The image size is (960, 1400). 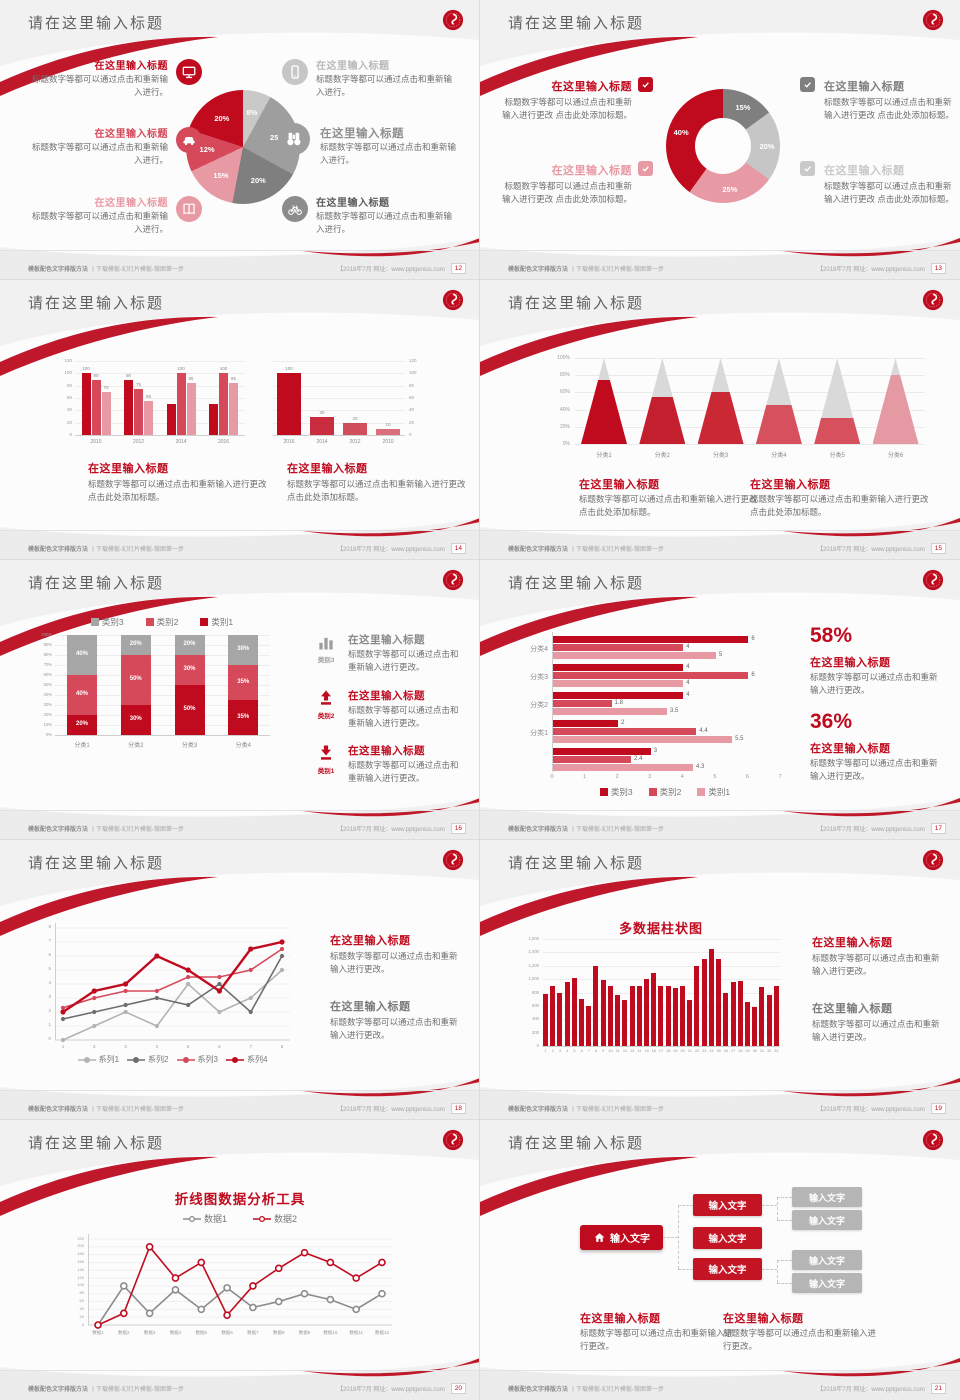 What do you see at coordinates (135, 719) in the screenshot?
I see `segment-label: 30%` at bounding box center [135, 719].